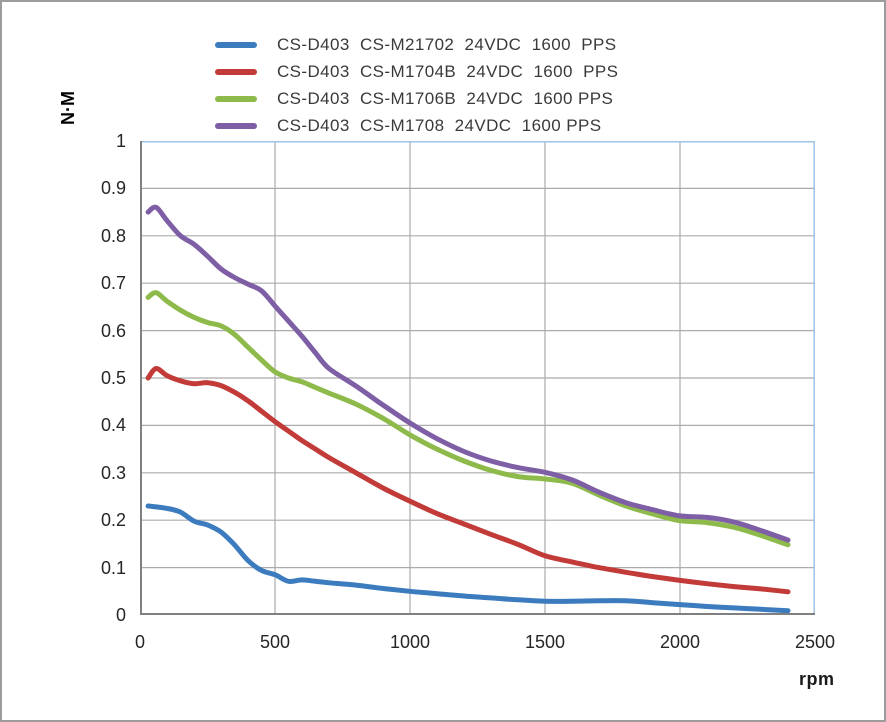 Image resolution: width=886 pixels, height=722 pixels. I want to click on x-tick-label: 2500, so click(815, 642).